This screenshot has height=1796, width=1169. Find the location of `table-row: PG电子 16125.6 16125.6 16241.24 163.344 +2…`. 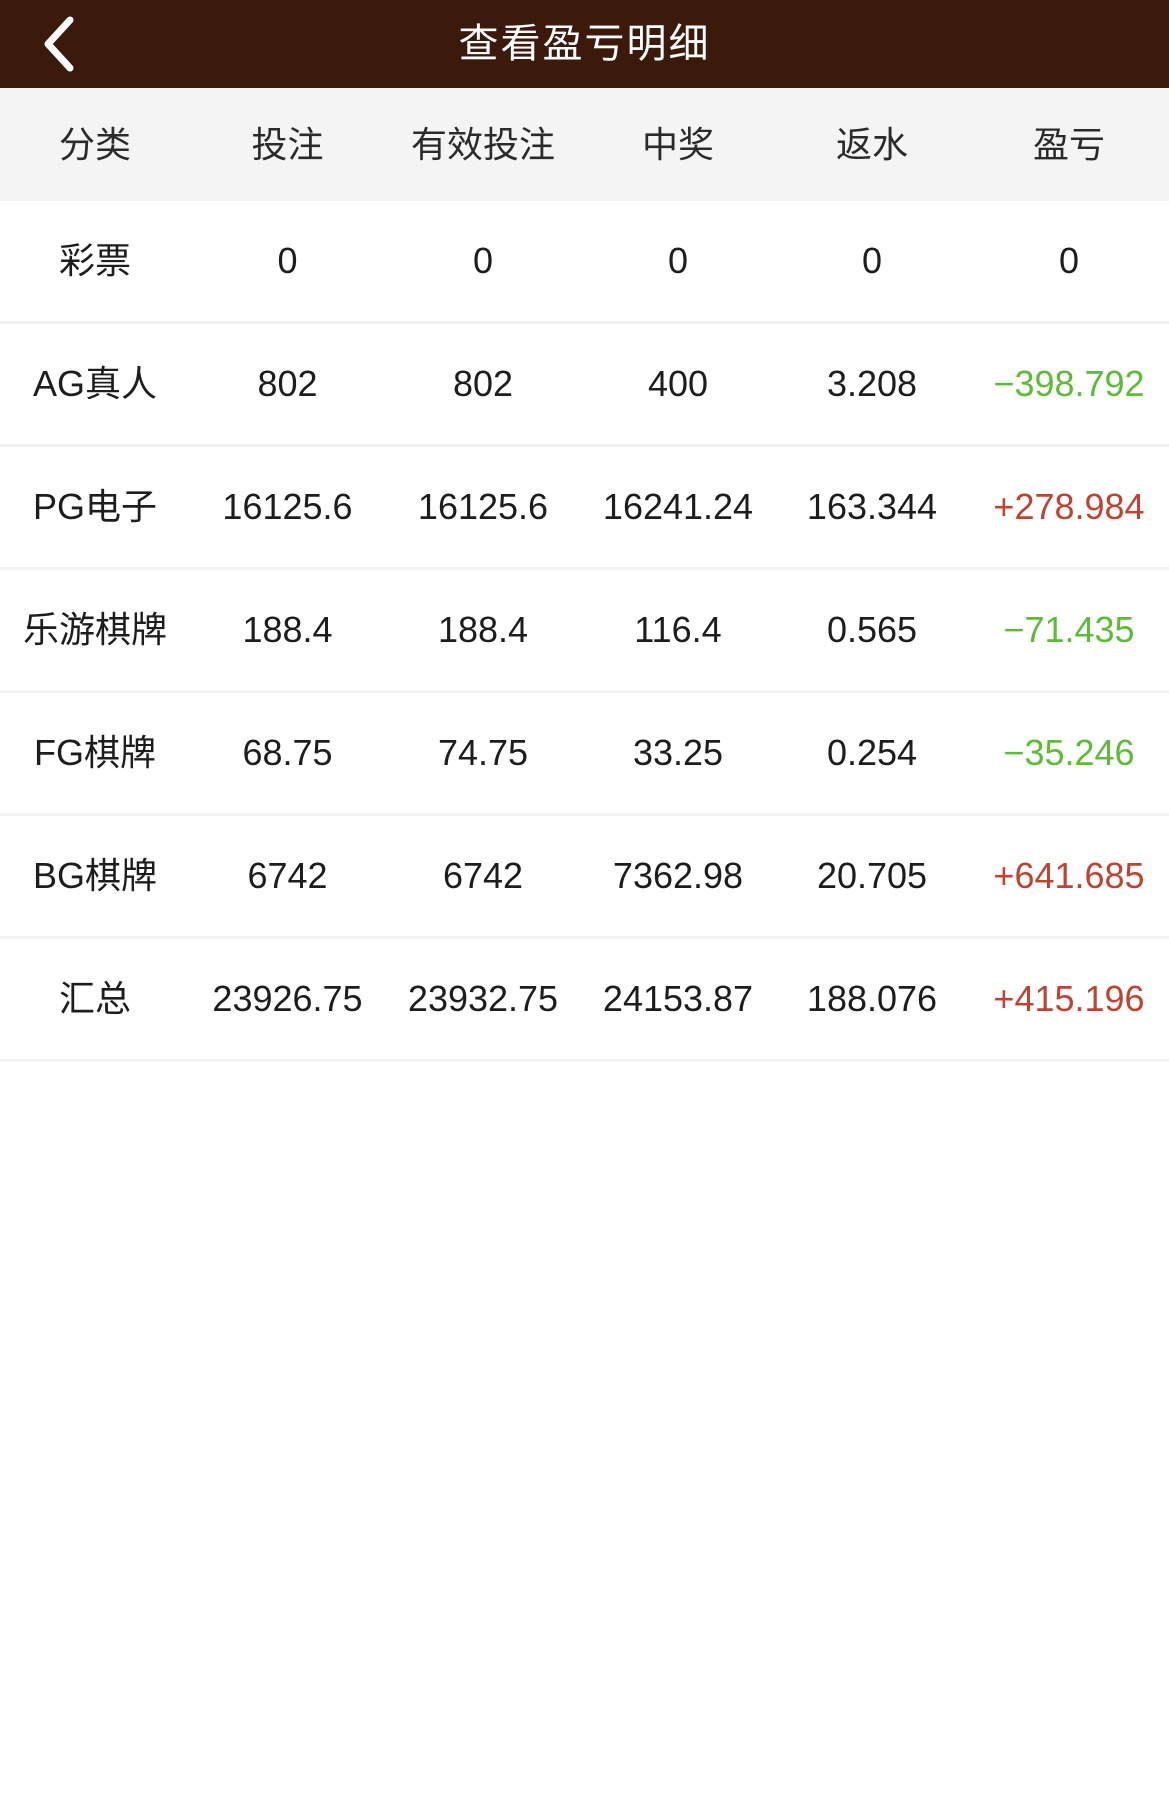

table-row: PG电子 16125.6 16125.6 16241.24 163.344 +2… is located at coordinates (584, 508).